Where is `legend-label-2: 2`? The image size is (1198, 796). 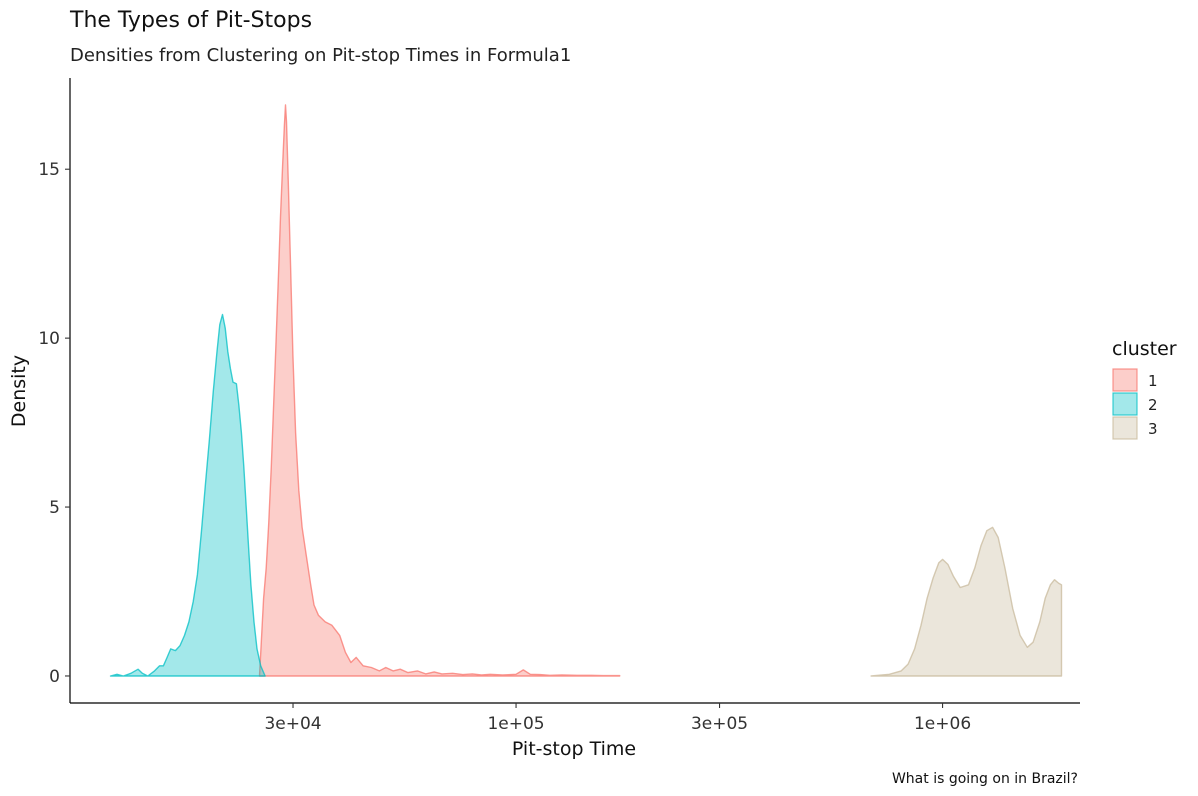
legend-label-2: 2 is located at coordinates (1153, 405).